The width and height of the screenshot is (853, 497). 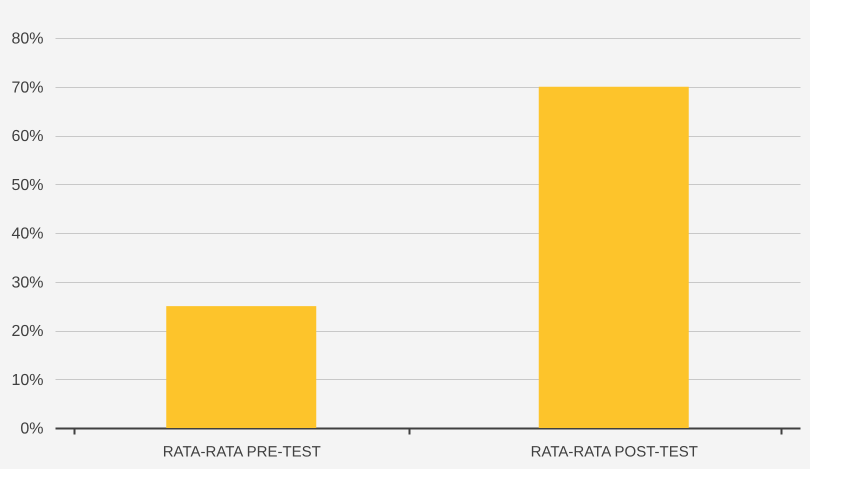 What do you see at coordinates (614, 452) in the screenshot?
I see `x-tick-label: RATA-RATA POST-TEST` at bounding box center [614, 452].